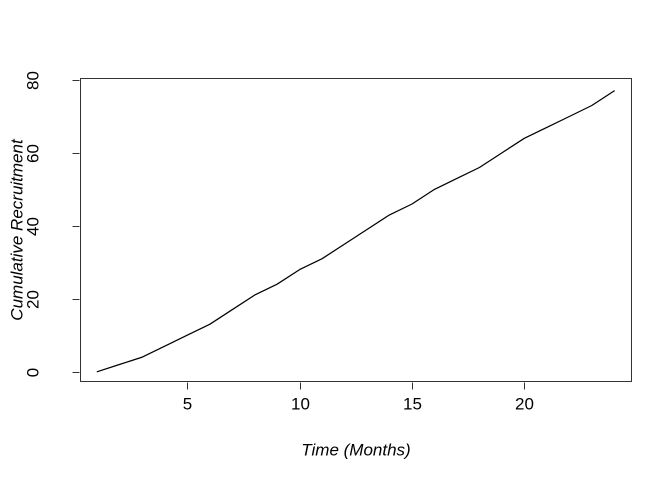 The image size is (672, 480). Describe the element at coordinates (33, 153) in the screenshot. I see `y-axis-tick-label: 60` at that location.